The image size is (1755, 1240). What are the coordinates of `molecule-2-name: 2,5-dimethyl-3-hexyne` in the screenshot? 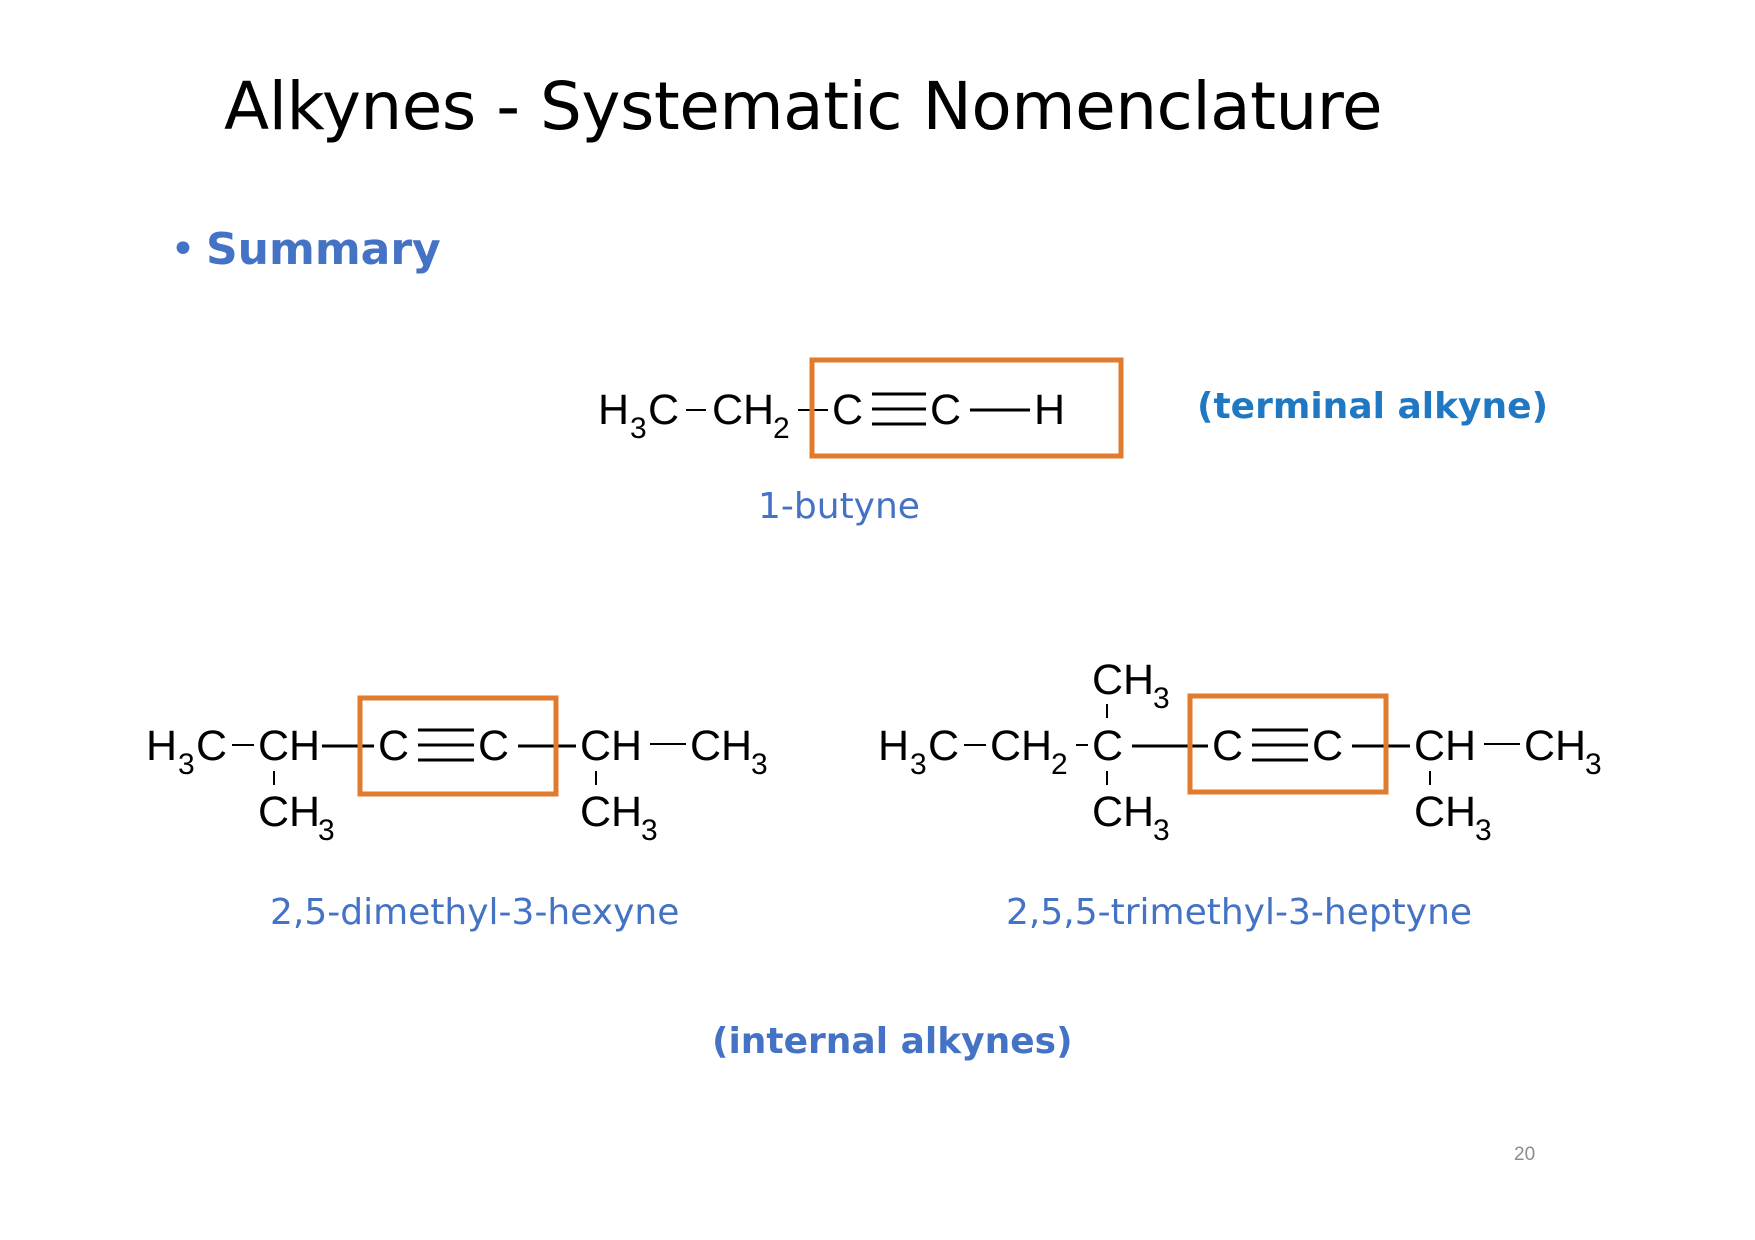 It's located at (475, 912).